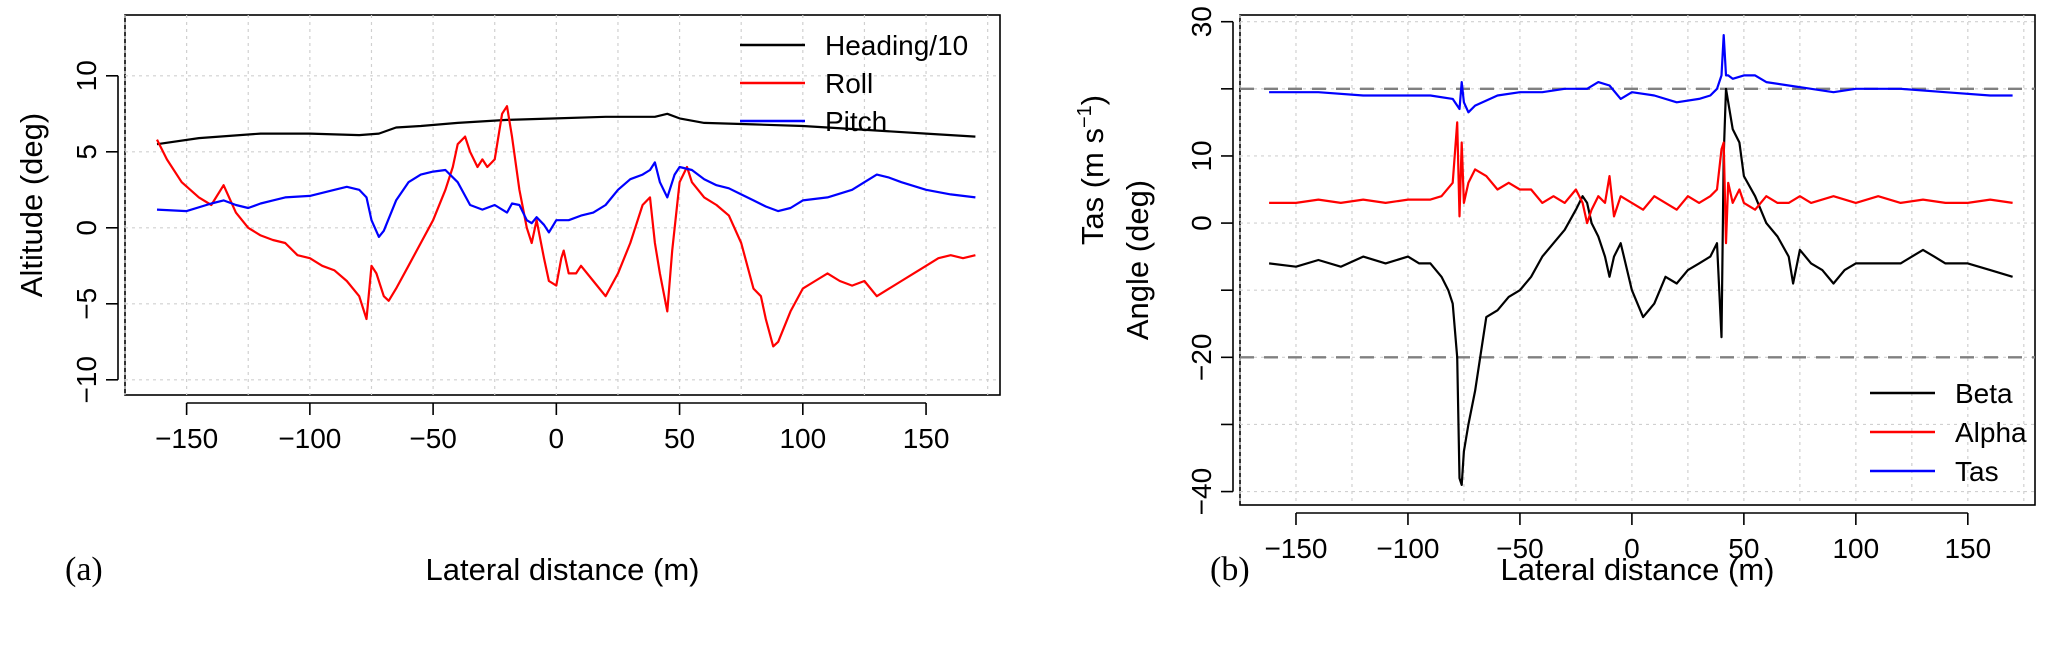 This screenshot has width=2067, height=645. Describe the element at coordinates (1641, 183) in the screenshot. I see `series-line-alpha` at that location.